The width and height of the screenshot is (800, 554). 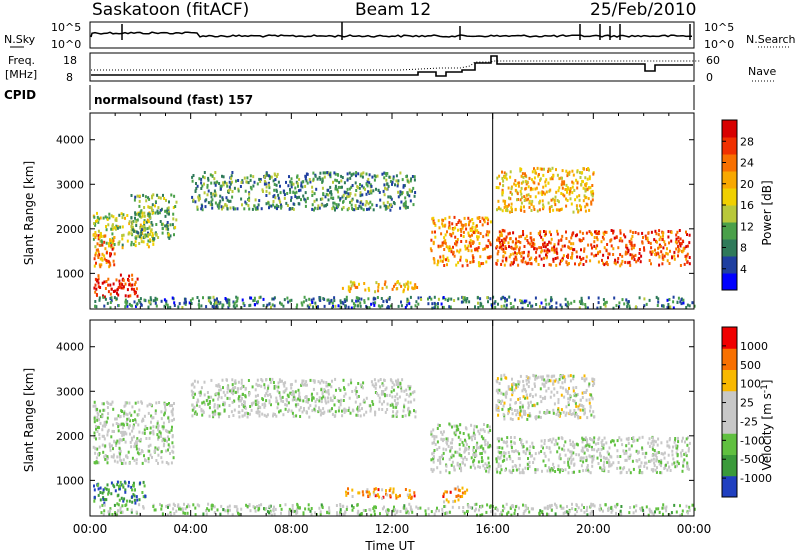 I want to click on nave-tick-top: 60, so click(x=713, y=60).